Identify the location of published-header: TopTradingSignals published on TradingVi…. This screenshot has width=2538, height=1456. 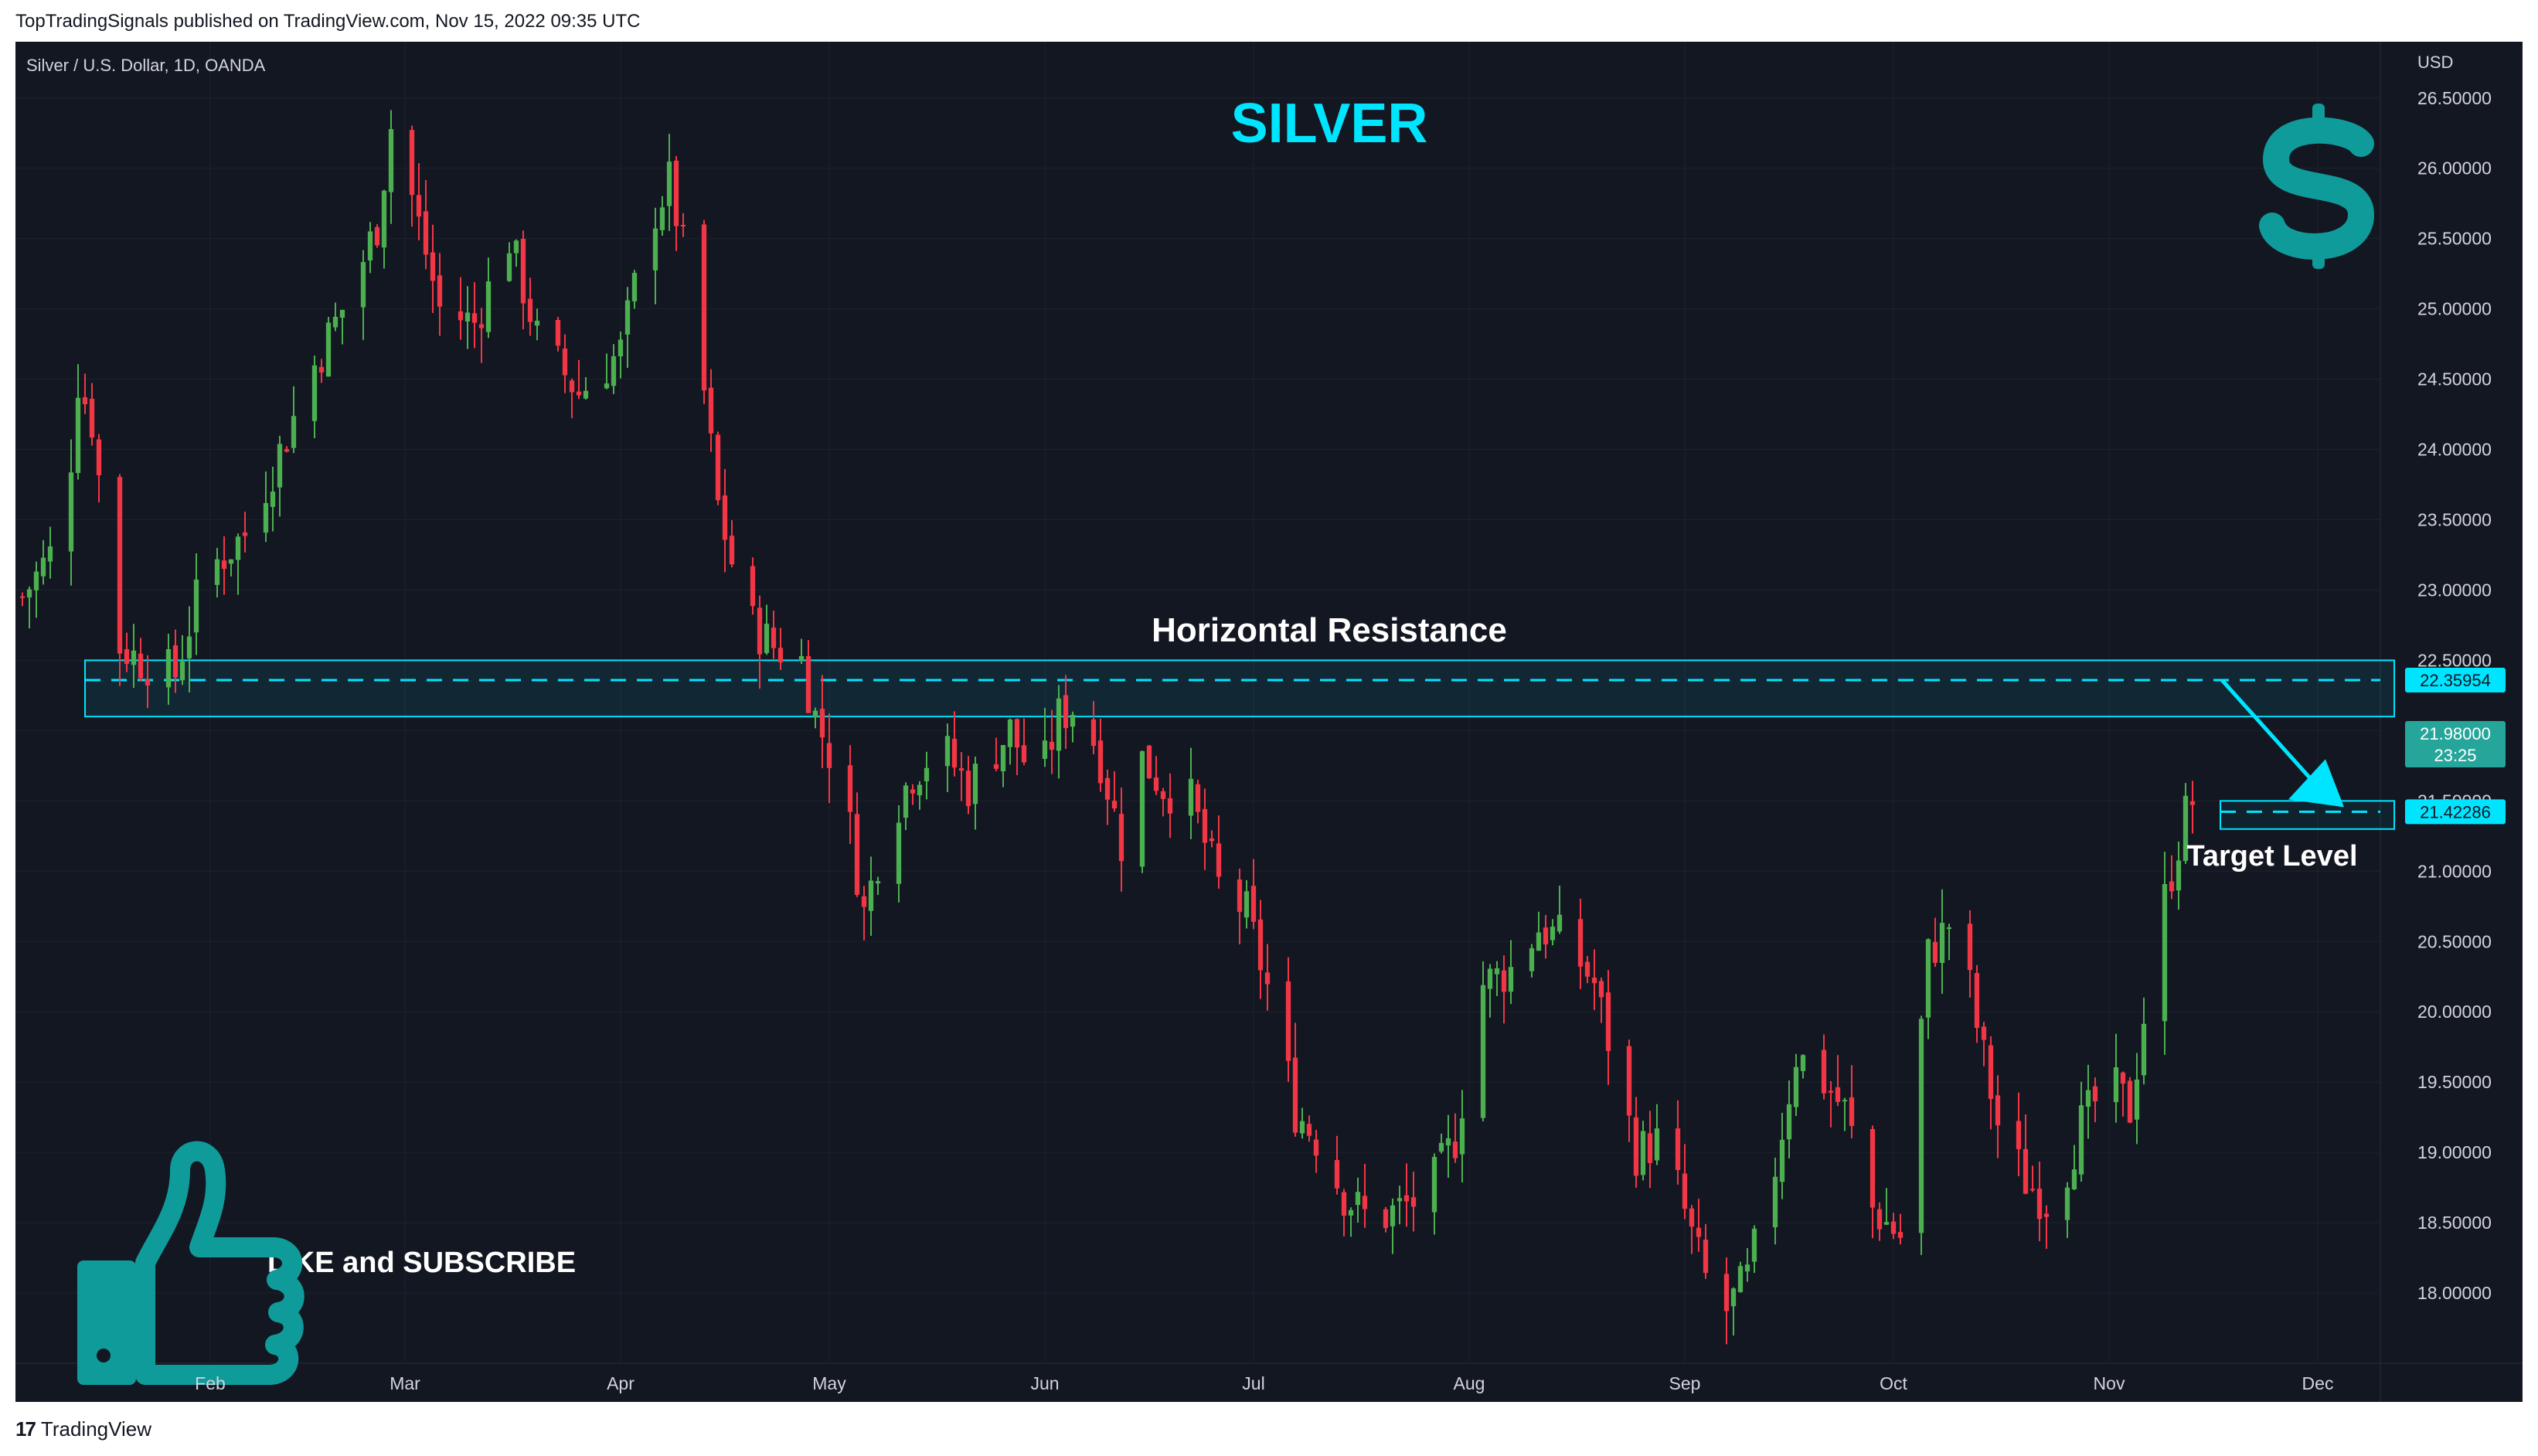
(328, 21).